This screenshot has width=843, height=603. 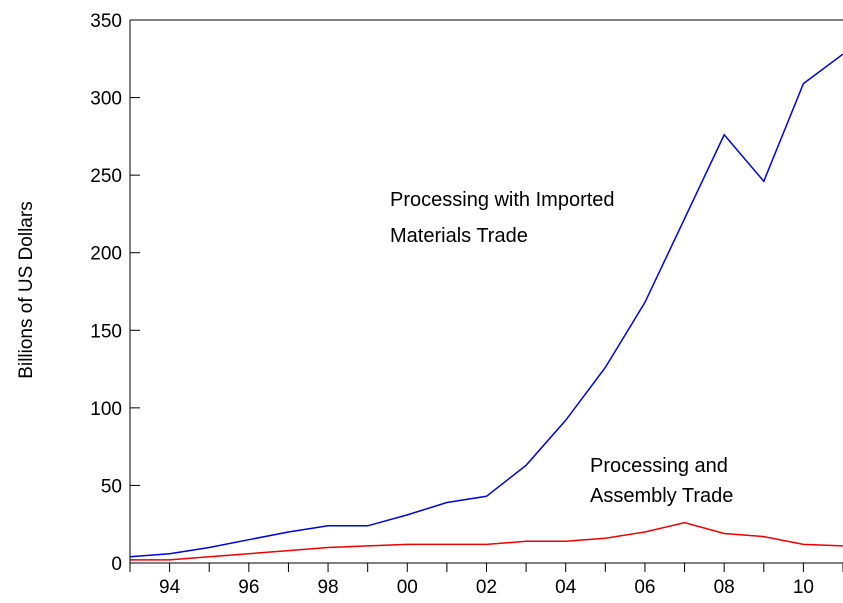 I want to click on y-tick-label: 0, so click(x=116, y=564).